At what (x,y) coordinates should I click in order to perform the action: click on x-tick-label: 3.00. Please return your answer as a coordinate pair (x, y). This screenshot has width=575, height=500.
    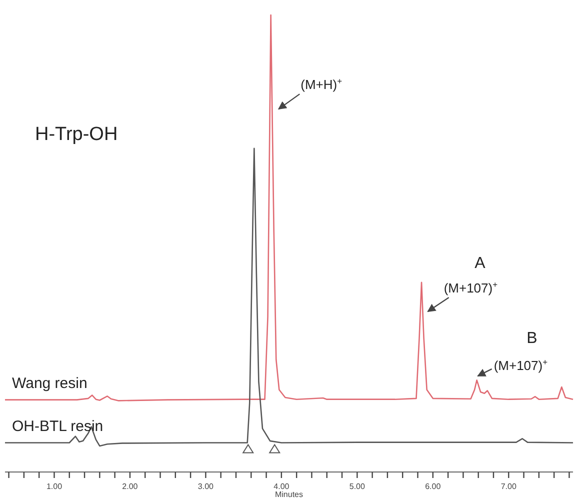
    Looking at the image, I should click on (206, 486).